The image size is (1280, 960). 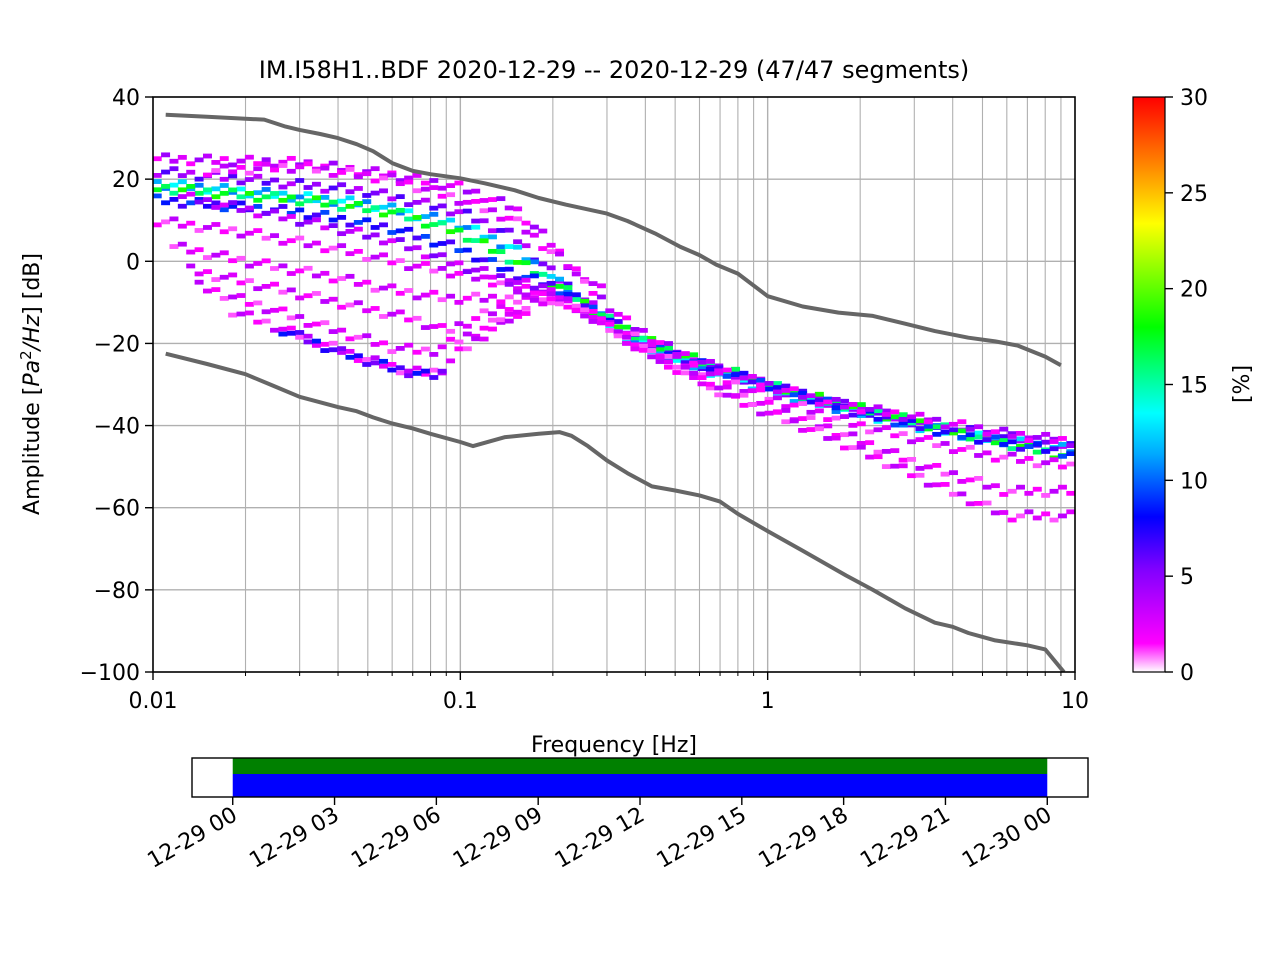 I want to click on timeline-tick-label: 12-29 21, so click(x=905, y=838).